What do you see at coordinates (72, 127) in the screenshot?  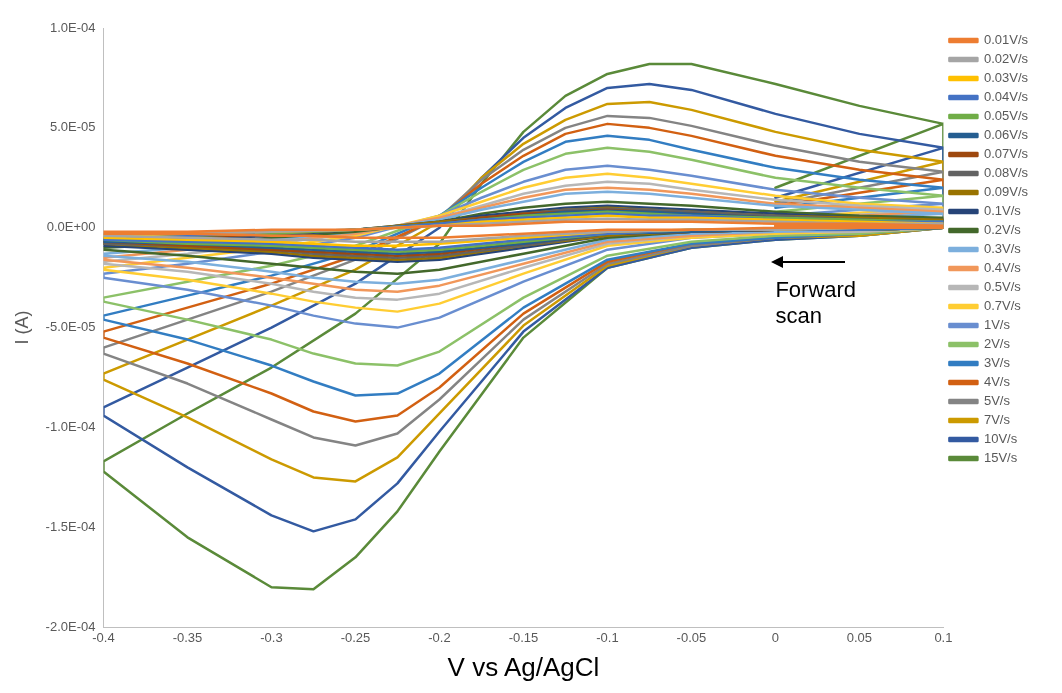 I see `y-tick-label: 5.0E-05` at bounding box center [72, 127].